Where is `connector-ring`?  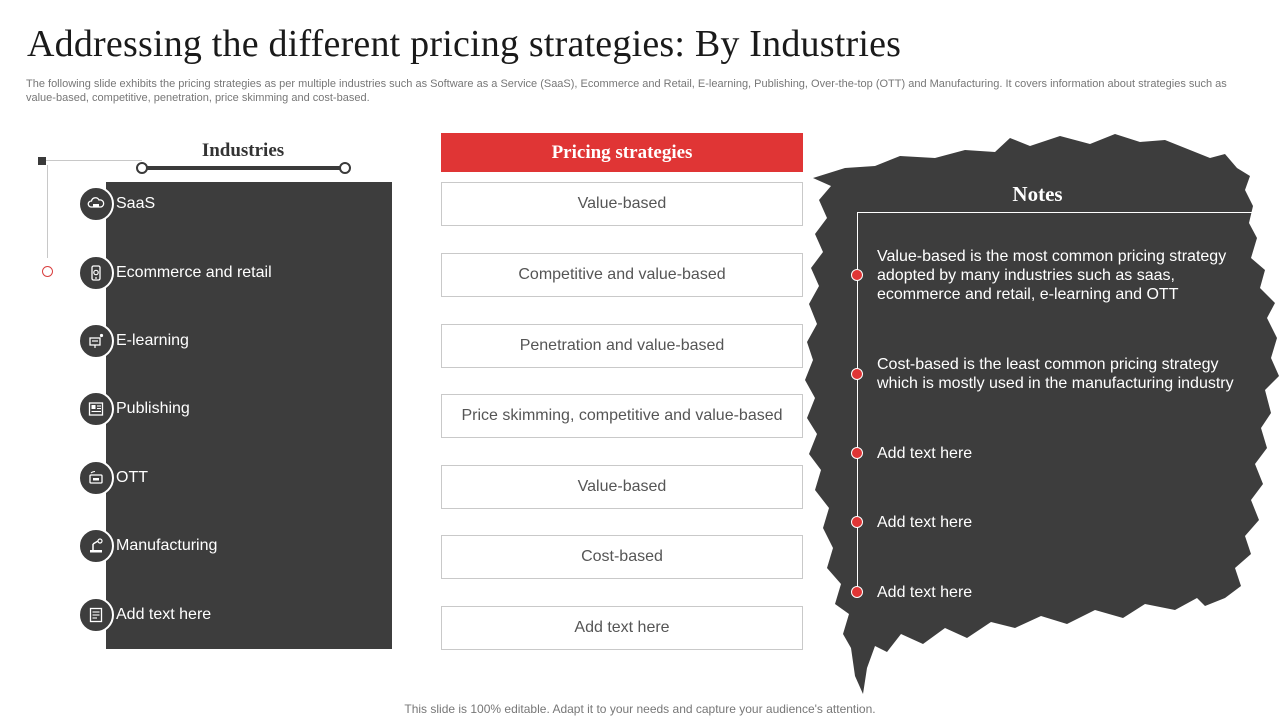
connector-ring is located at coordinates (47, 271).